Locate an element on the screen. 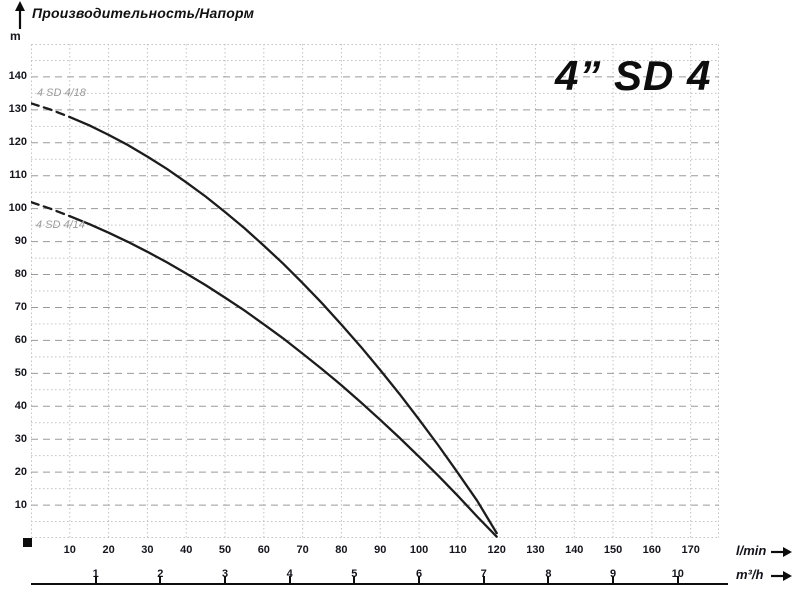 This screenshot has height=601, width=794. x-tick-label-lmin: 130 is located at coordinates (535, 550).